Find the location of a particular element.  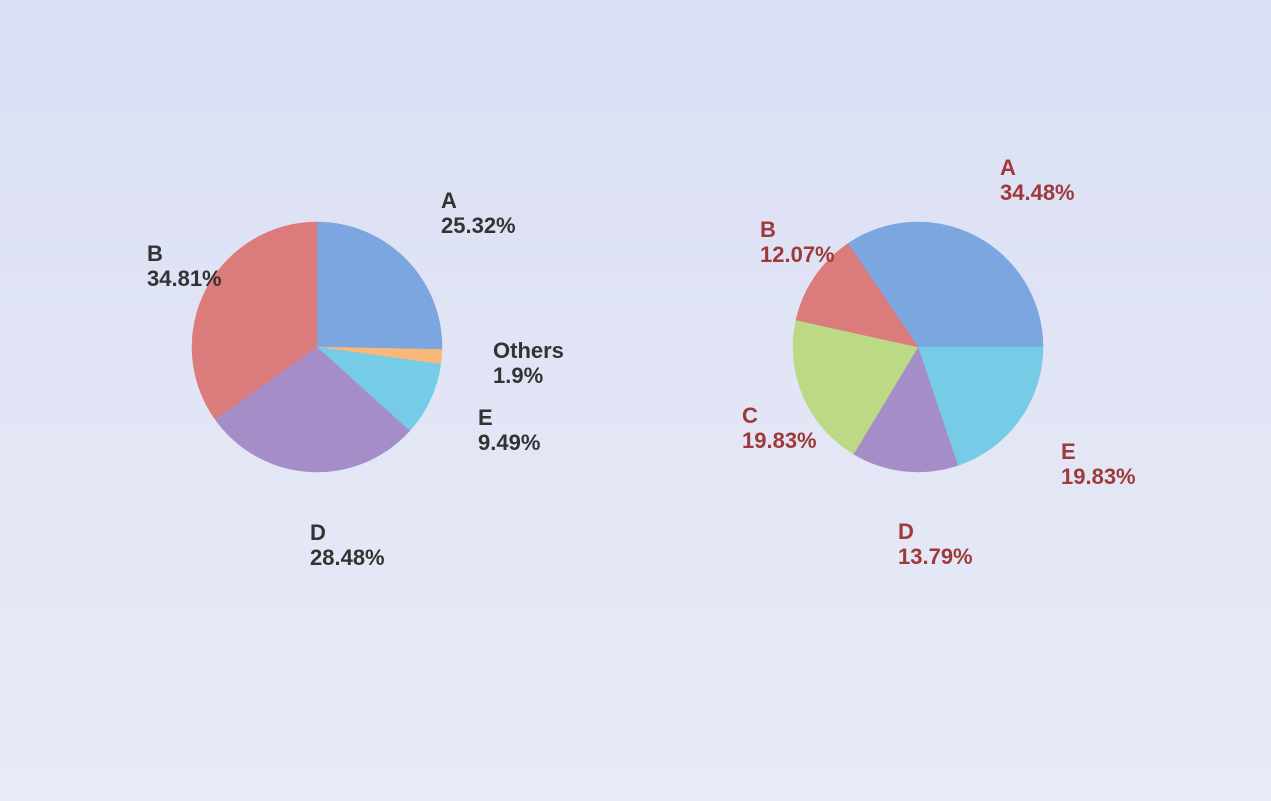

slice-percent: 1.9% is located at coordinates (518, 375).